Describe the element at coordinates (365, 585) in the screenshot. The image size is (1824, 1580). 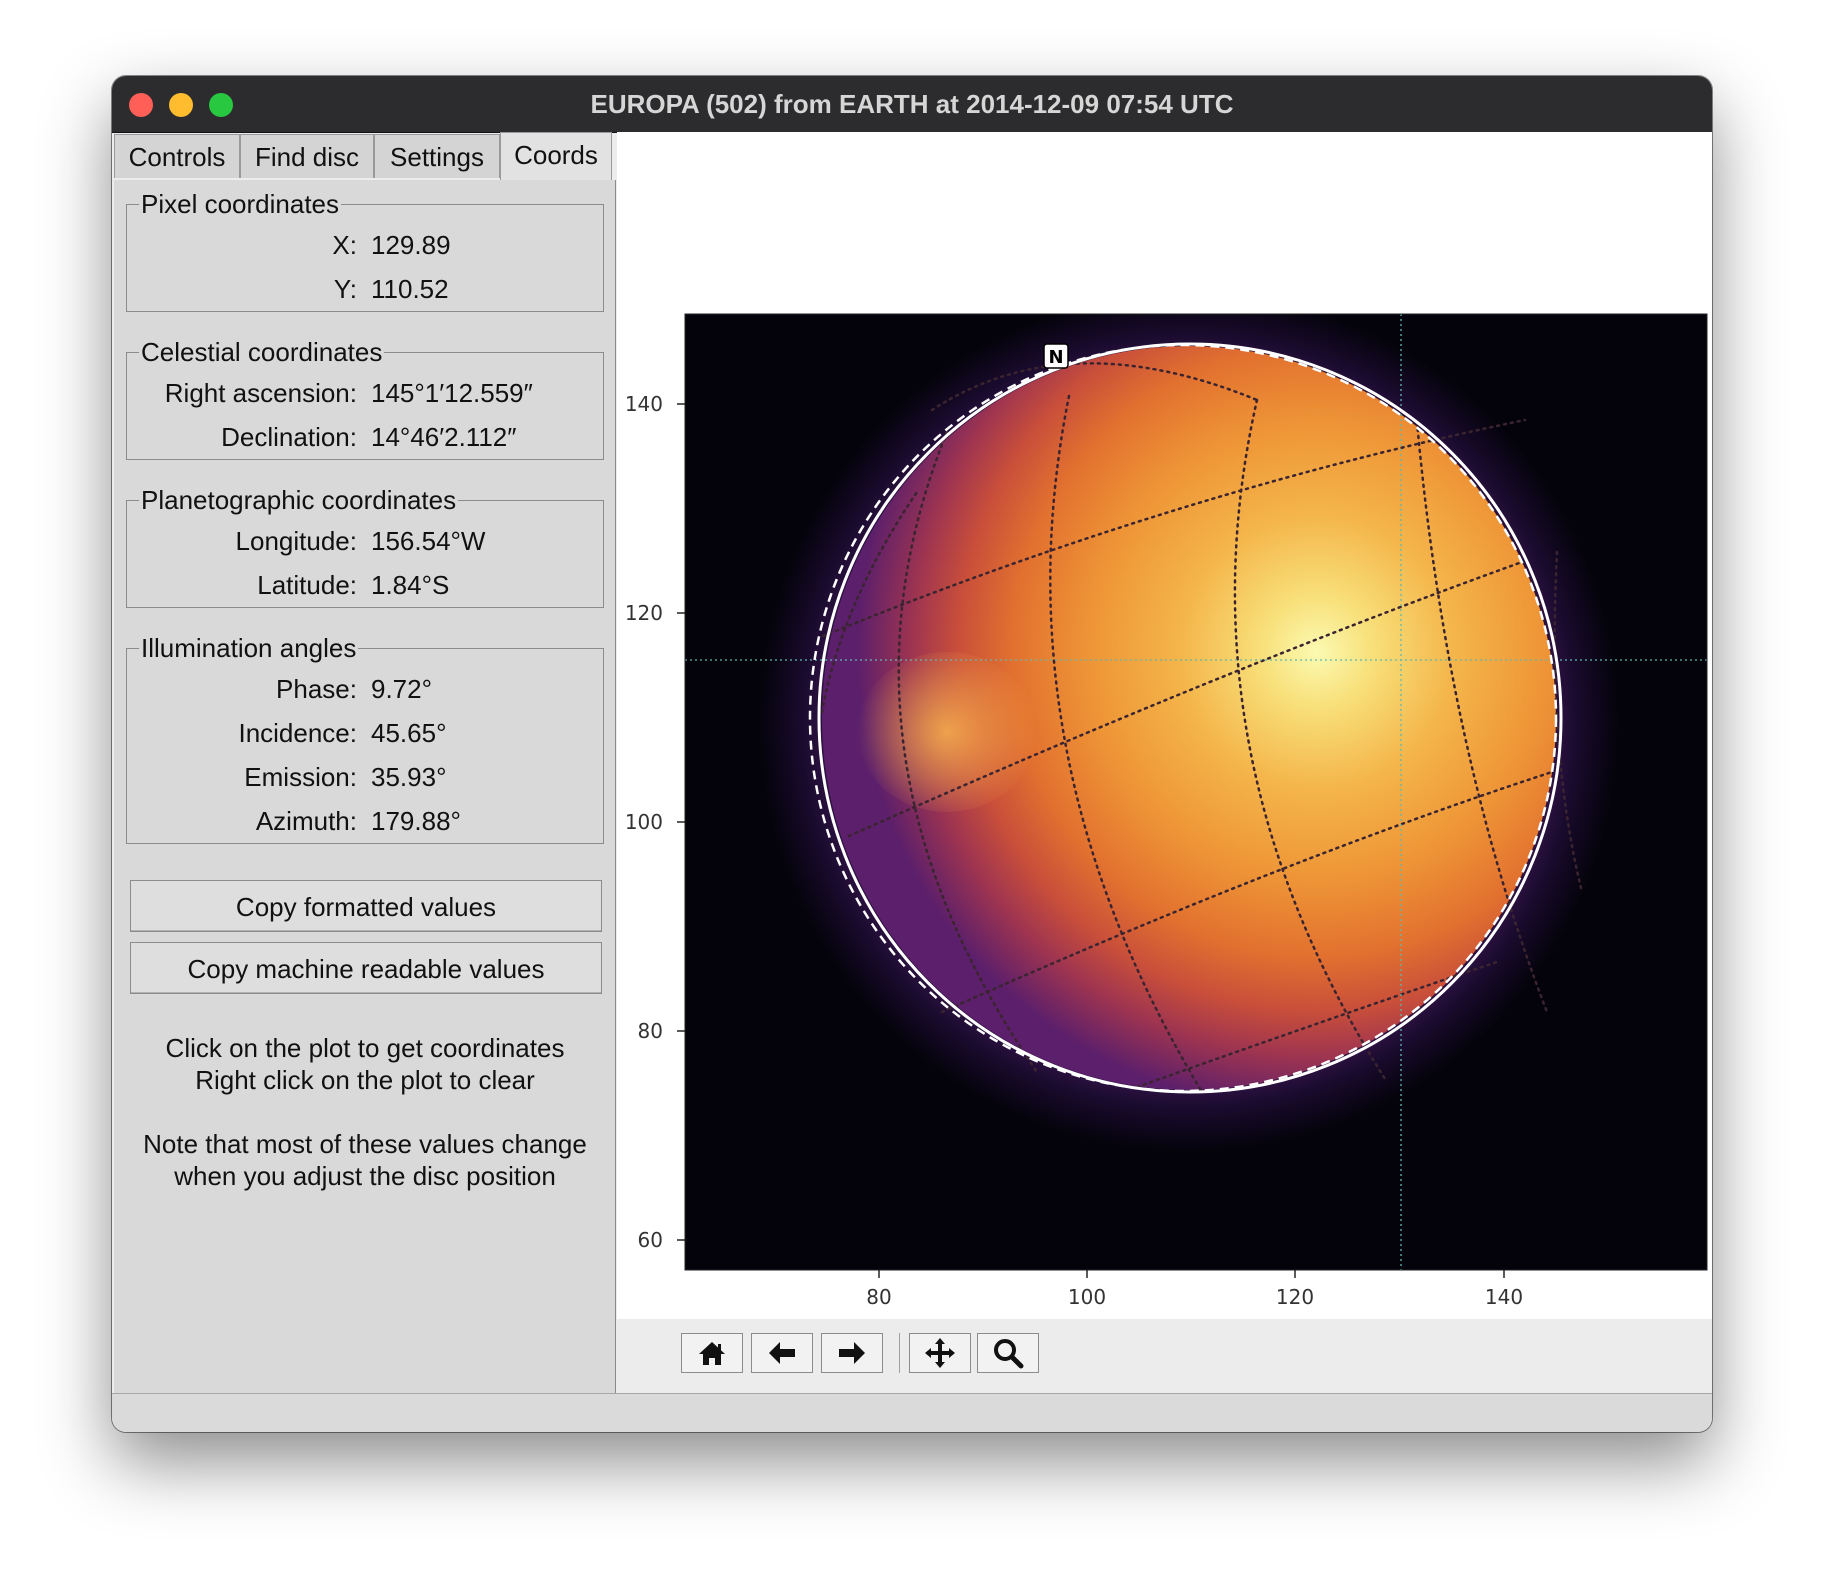
I see `latitude-row: Latitude: 1.84°S` at that location.